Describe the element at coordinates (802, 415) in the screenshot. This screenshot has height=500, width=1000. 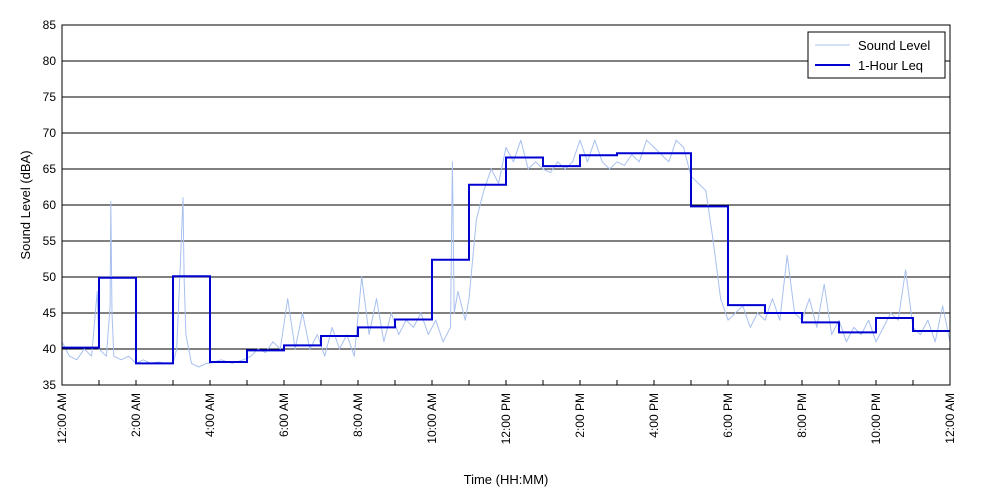
I see `x-tick-label: 8:00 PM` at that location.